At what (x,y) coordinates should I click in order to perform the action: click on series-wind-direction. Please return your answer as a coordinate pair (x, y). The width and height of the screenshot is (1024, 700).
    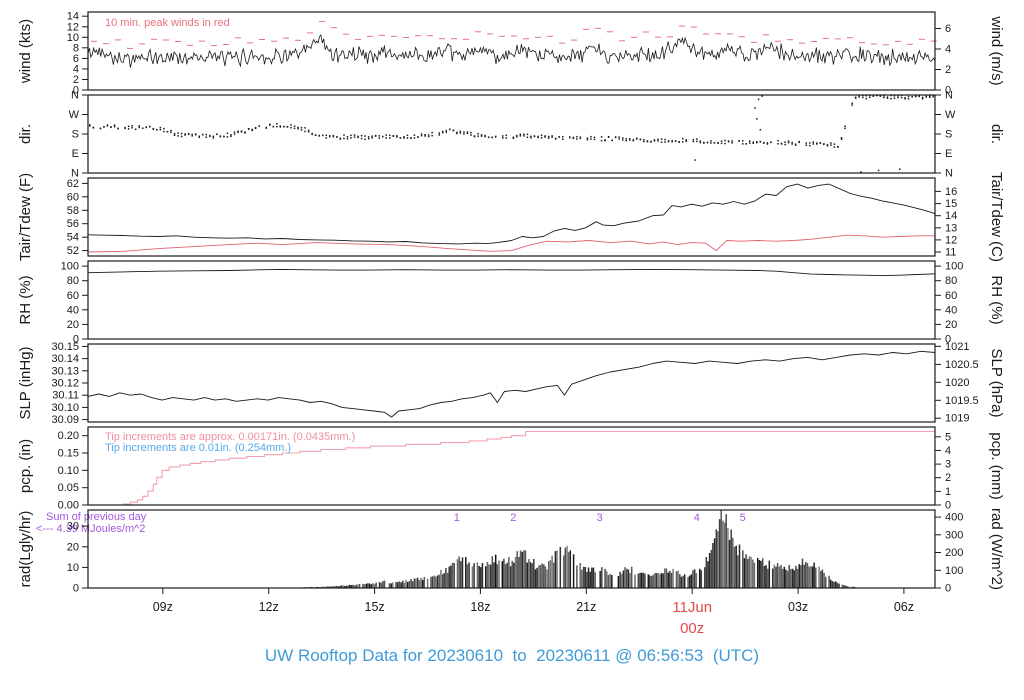
    Looking at the image, I should click on (511, 133).